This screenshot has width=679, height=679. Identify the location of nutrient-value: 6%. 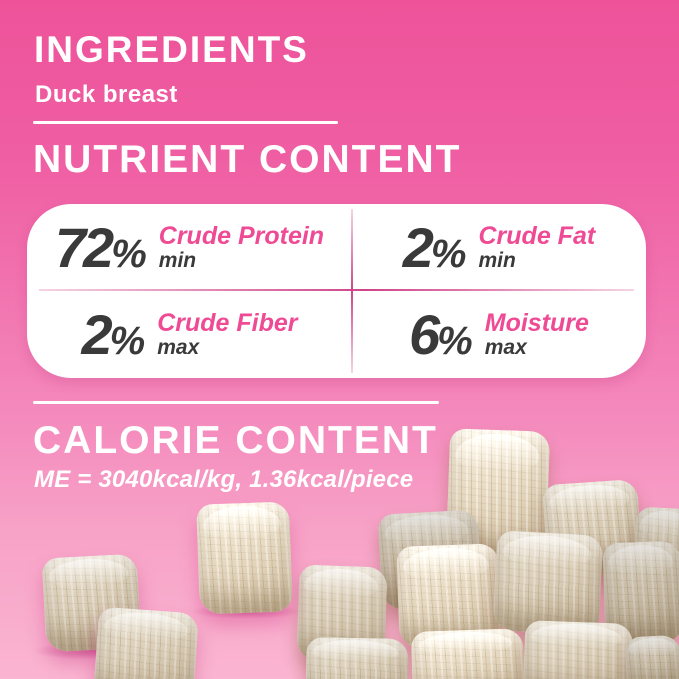
(441, 334).